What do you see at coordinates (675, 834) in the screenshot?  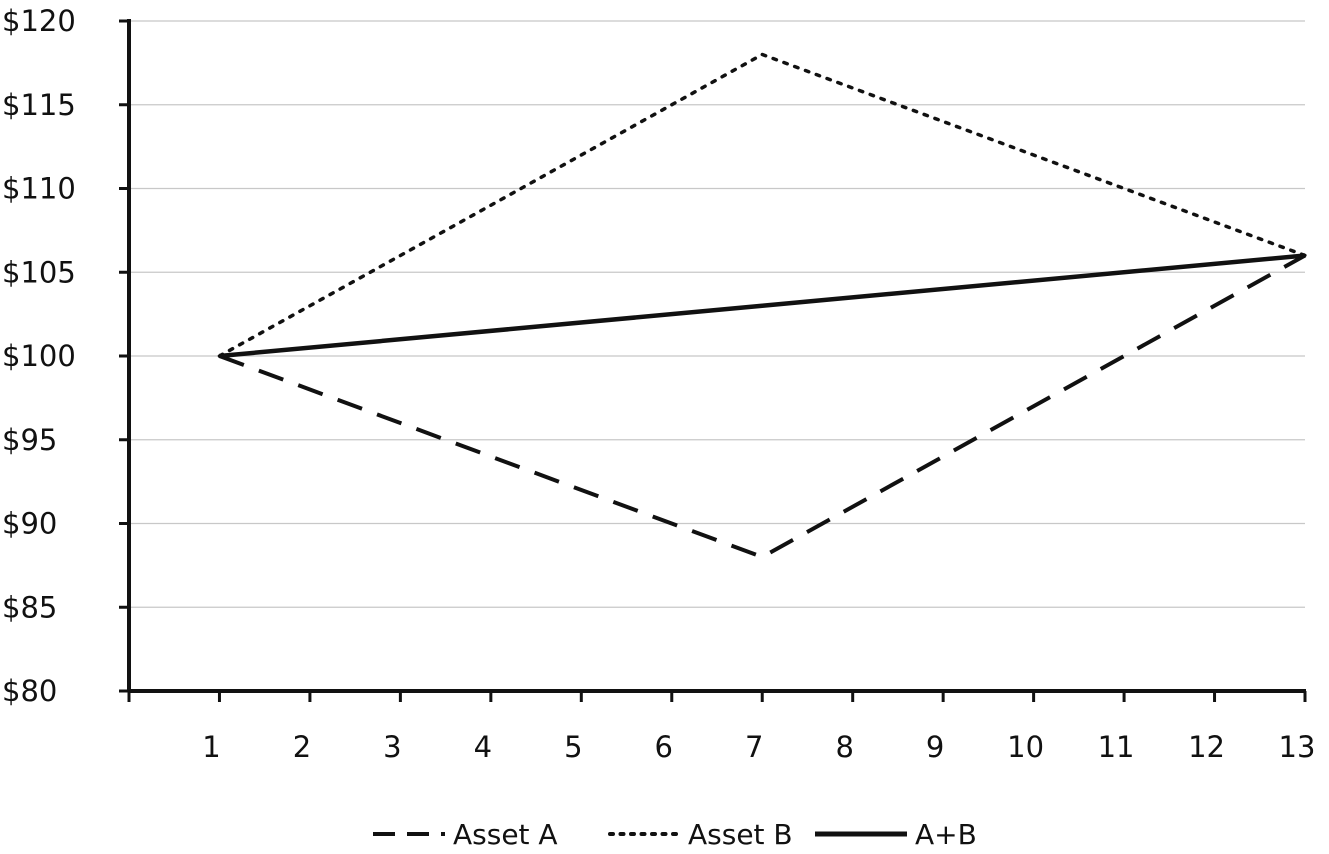 I see `legend: Asset A Asset B A+B` at bounding box center [675, 834].